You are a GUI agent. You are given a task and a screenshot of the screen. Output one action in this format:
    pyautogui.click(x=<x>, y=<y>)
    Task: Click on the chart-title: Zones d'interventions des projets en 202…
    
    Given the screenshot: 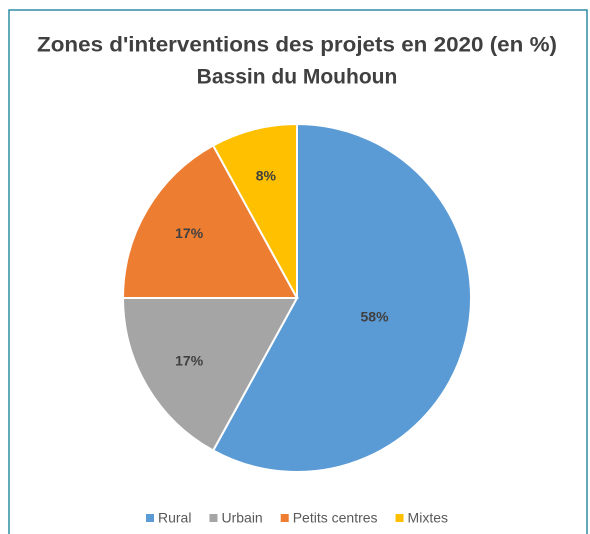 What is the action you would take?
    pyautogui.click(x=297, y=45)
    